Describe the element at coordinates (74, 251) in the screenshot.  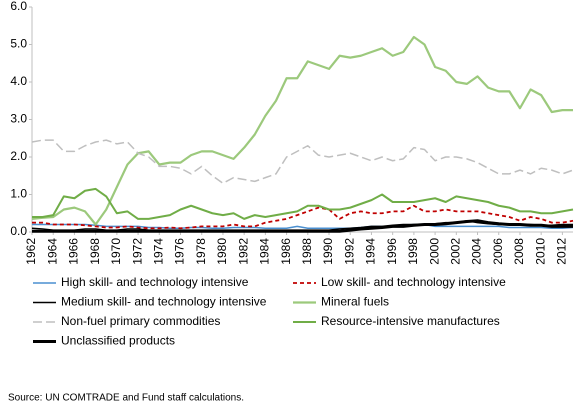
I see `x-tick-label: 1966` at that location.